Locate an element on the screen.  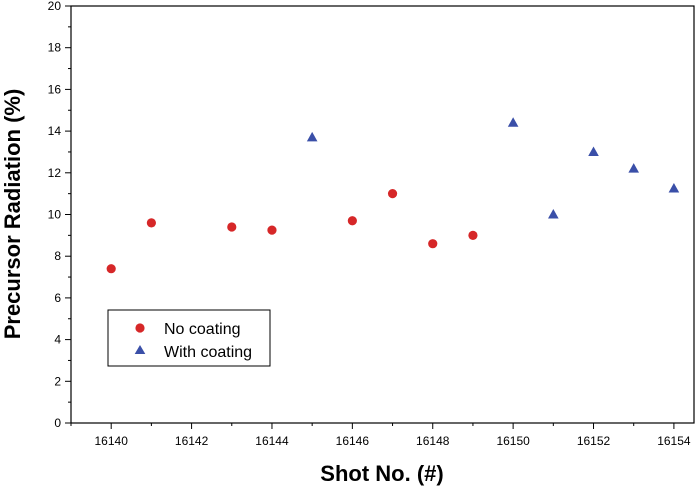
x-tick-label: 16154 is located at coordinates (674, 441).